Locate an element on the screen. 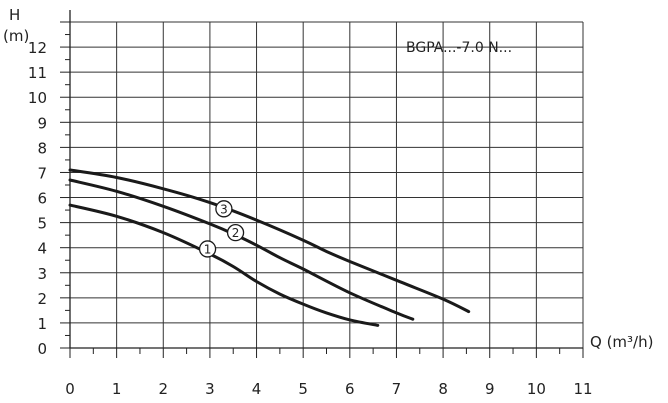 Image resolution: width=668 pixels, height=403 pixels. x-tick-label: 4 is located at coordinates (257, 389).